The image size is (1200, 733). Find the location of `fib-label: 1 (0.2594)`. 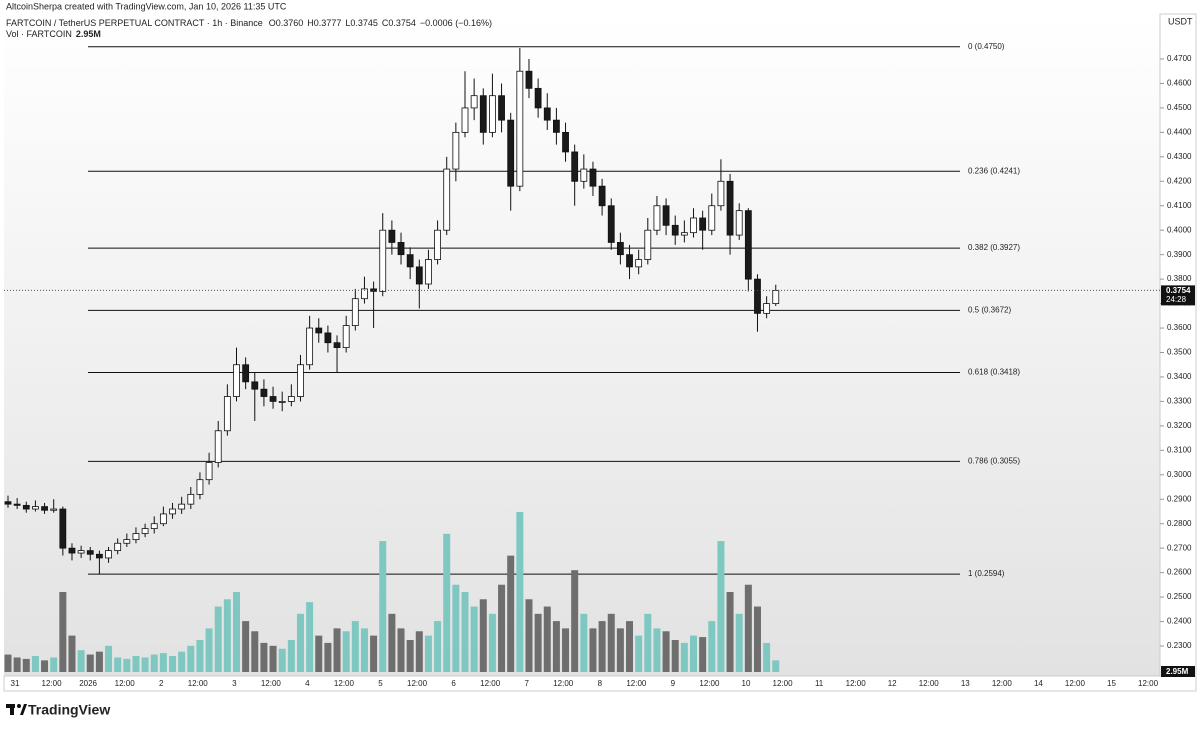

fib-label: 1 (0.2594) is located at coordinates (986, 573).